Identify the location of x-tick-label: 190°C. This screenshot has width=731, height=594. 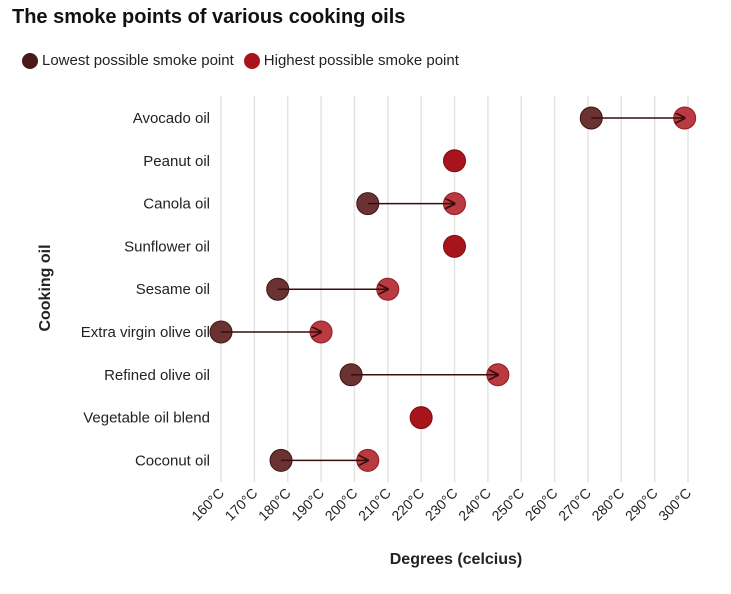
(307, 504).